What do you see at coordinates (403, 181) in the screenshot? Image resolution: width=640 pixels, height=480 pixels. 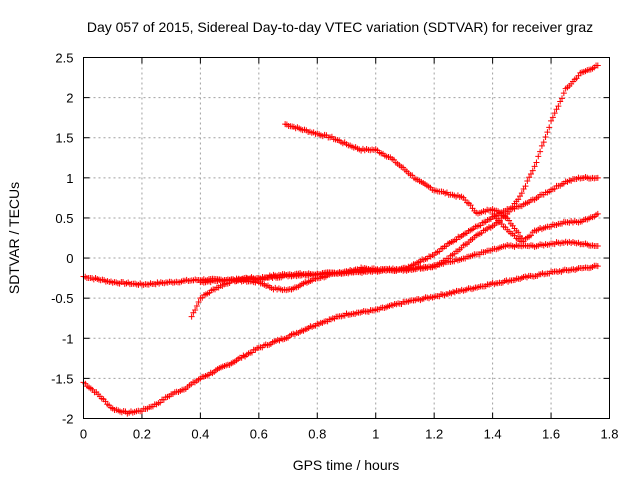 I see `series-track-descending` at bounding box center [403, 181].